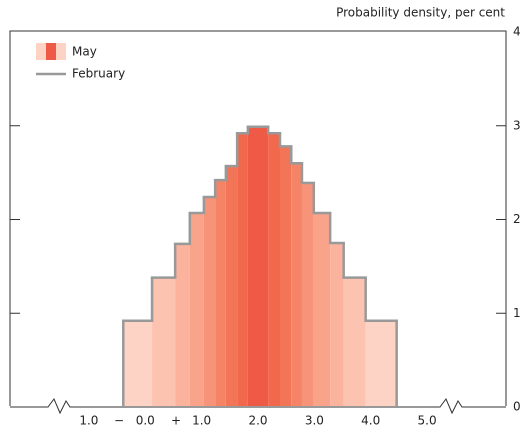 Image resolution: width=521 pixels, height=428 pixels. Describe the element at coordinates (420, 13) in the screenshot. I see `y-axis-label: Probability density, per cent` at that location.